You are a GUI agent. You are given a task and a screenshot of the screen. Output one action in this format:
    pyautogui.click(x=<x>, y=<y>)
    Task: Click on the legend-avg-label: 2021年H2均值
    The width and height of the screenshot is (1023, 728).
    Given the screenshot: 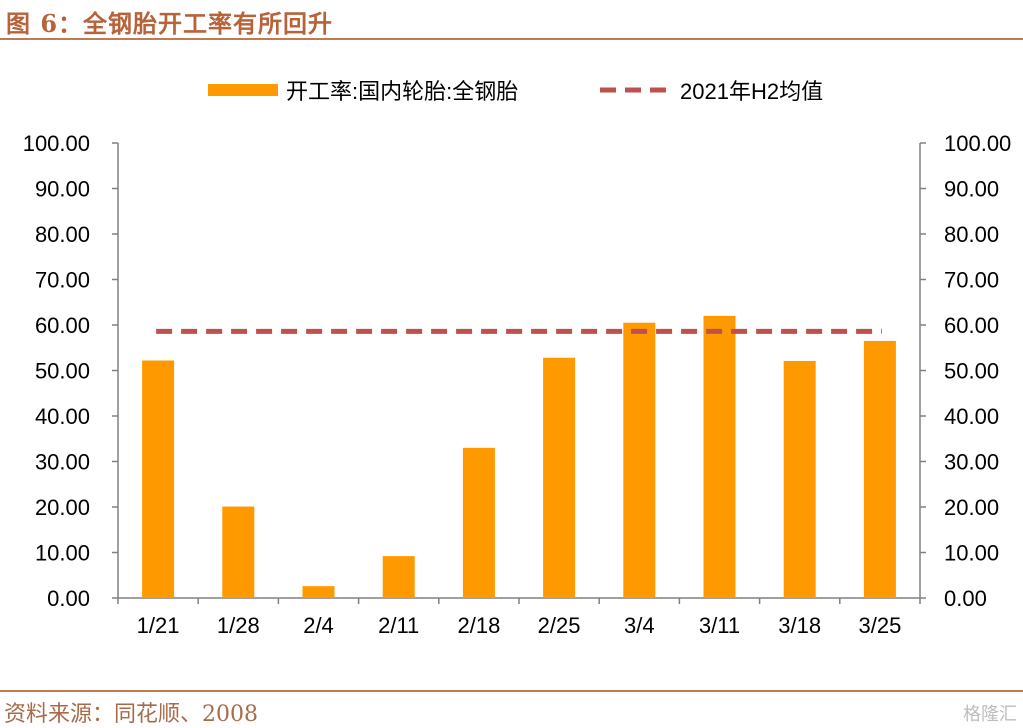 What is the action you would take?
    pyautogui.click(x=751, y=91)
    